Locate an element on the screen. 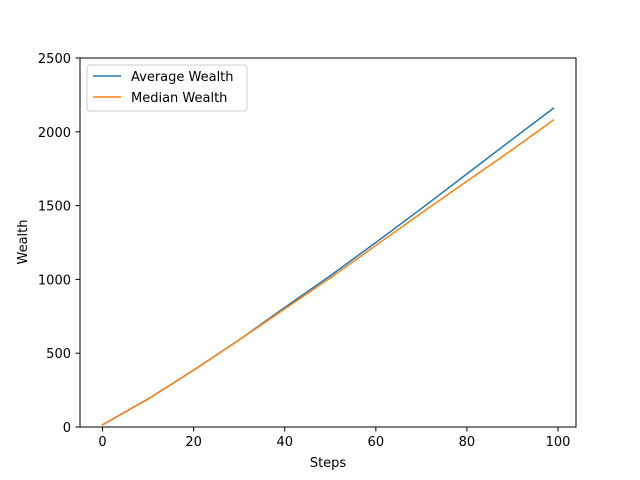 The image size is (640, 480). x-tick-label: 0 is located at coordinates (102, 442).